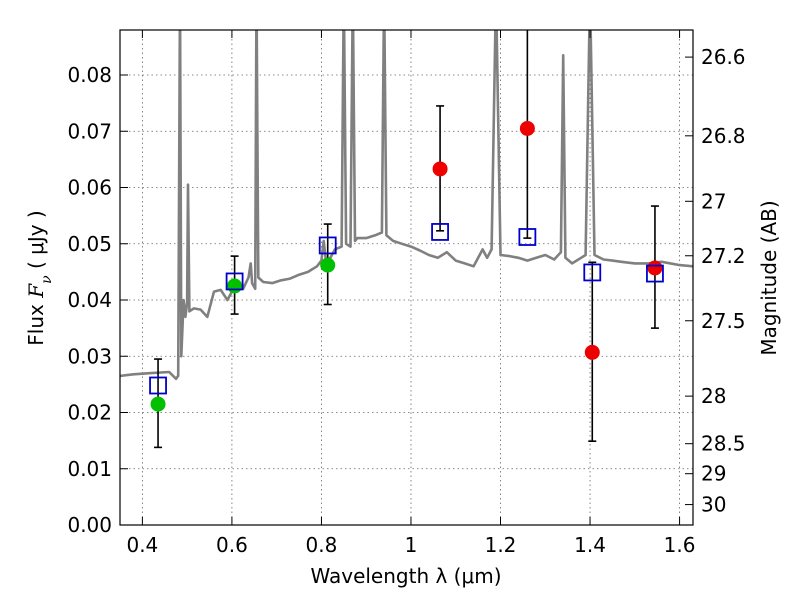  Describe the element at coordinates (723, 57) in the screenshot. I see `y2-tick-label: 26.6` at that location.